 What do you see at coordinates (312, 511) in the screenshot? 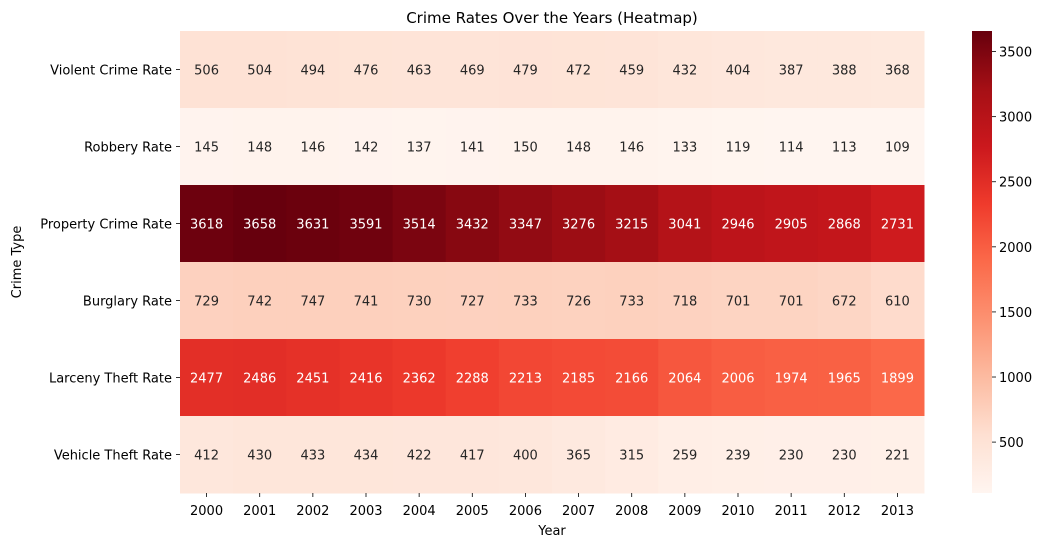
I see `x-tick-label: 2002` at bounding box center [312, 511].